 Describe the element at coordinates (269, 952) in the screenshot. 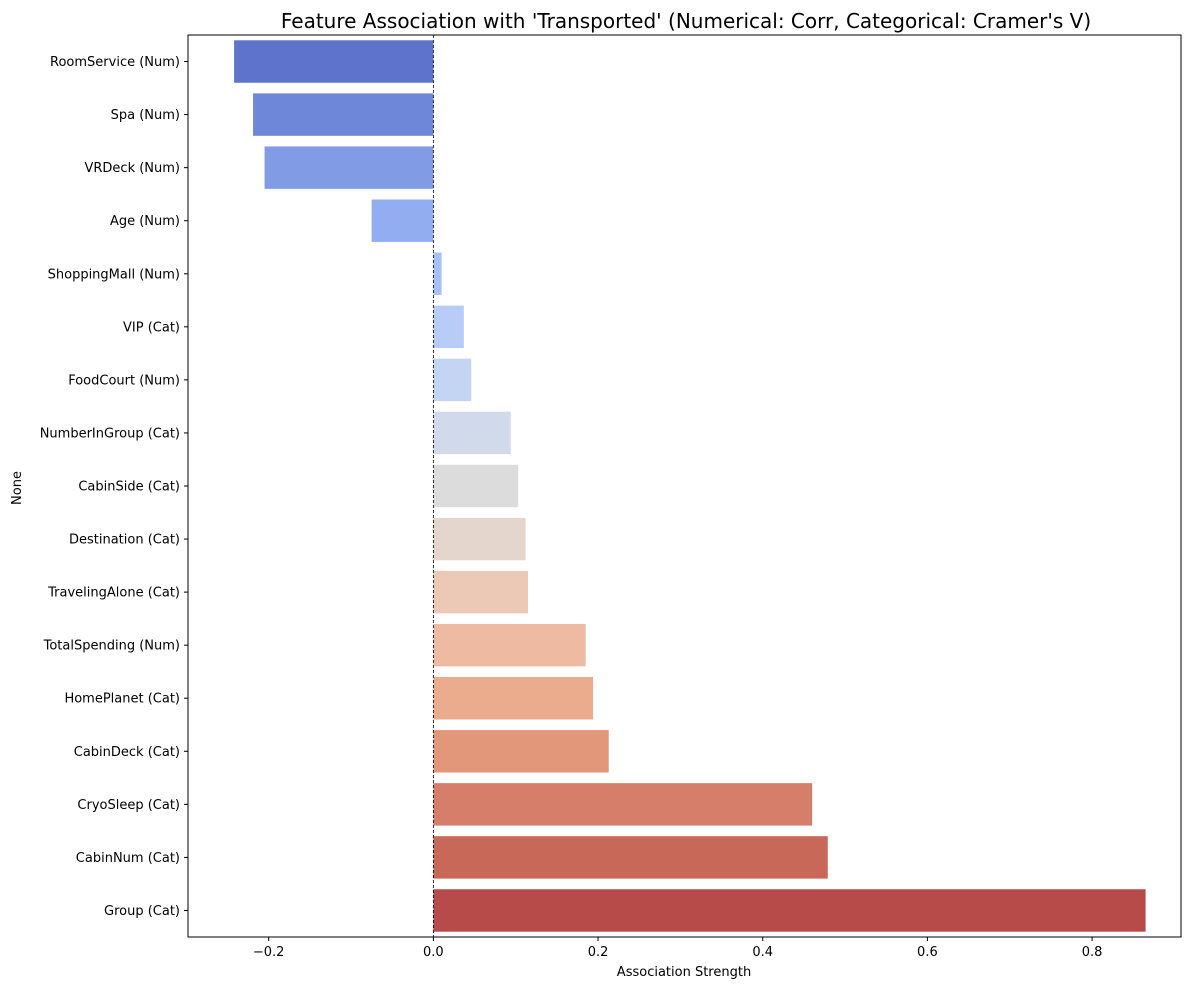

I see `x-tick-label: −0.2` at that location.